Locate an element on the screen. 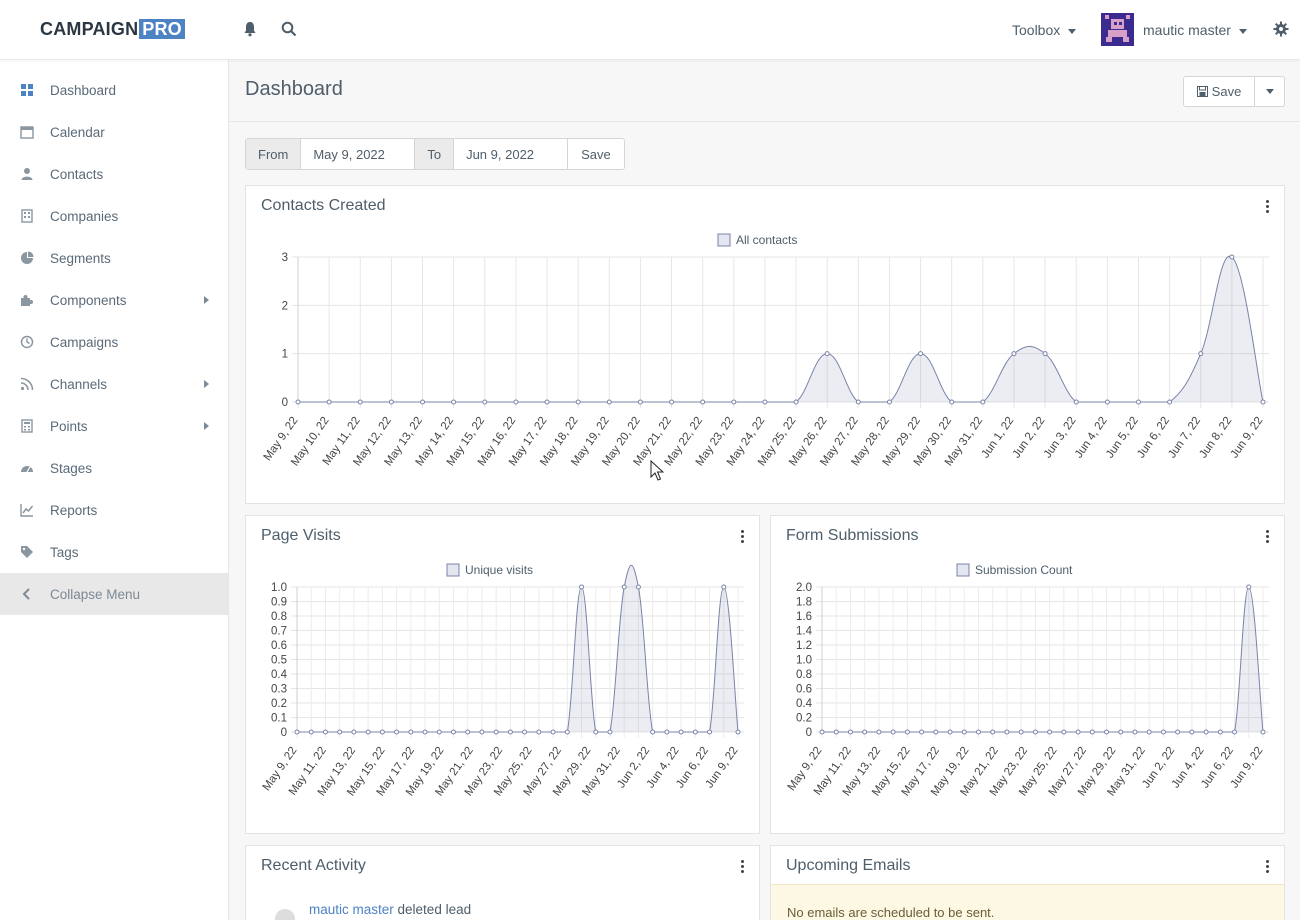 This screenshot has width=1300, height=920. apply-date-range-button: Save is located at coordinates (596, 154).